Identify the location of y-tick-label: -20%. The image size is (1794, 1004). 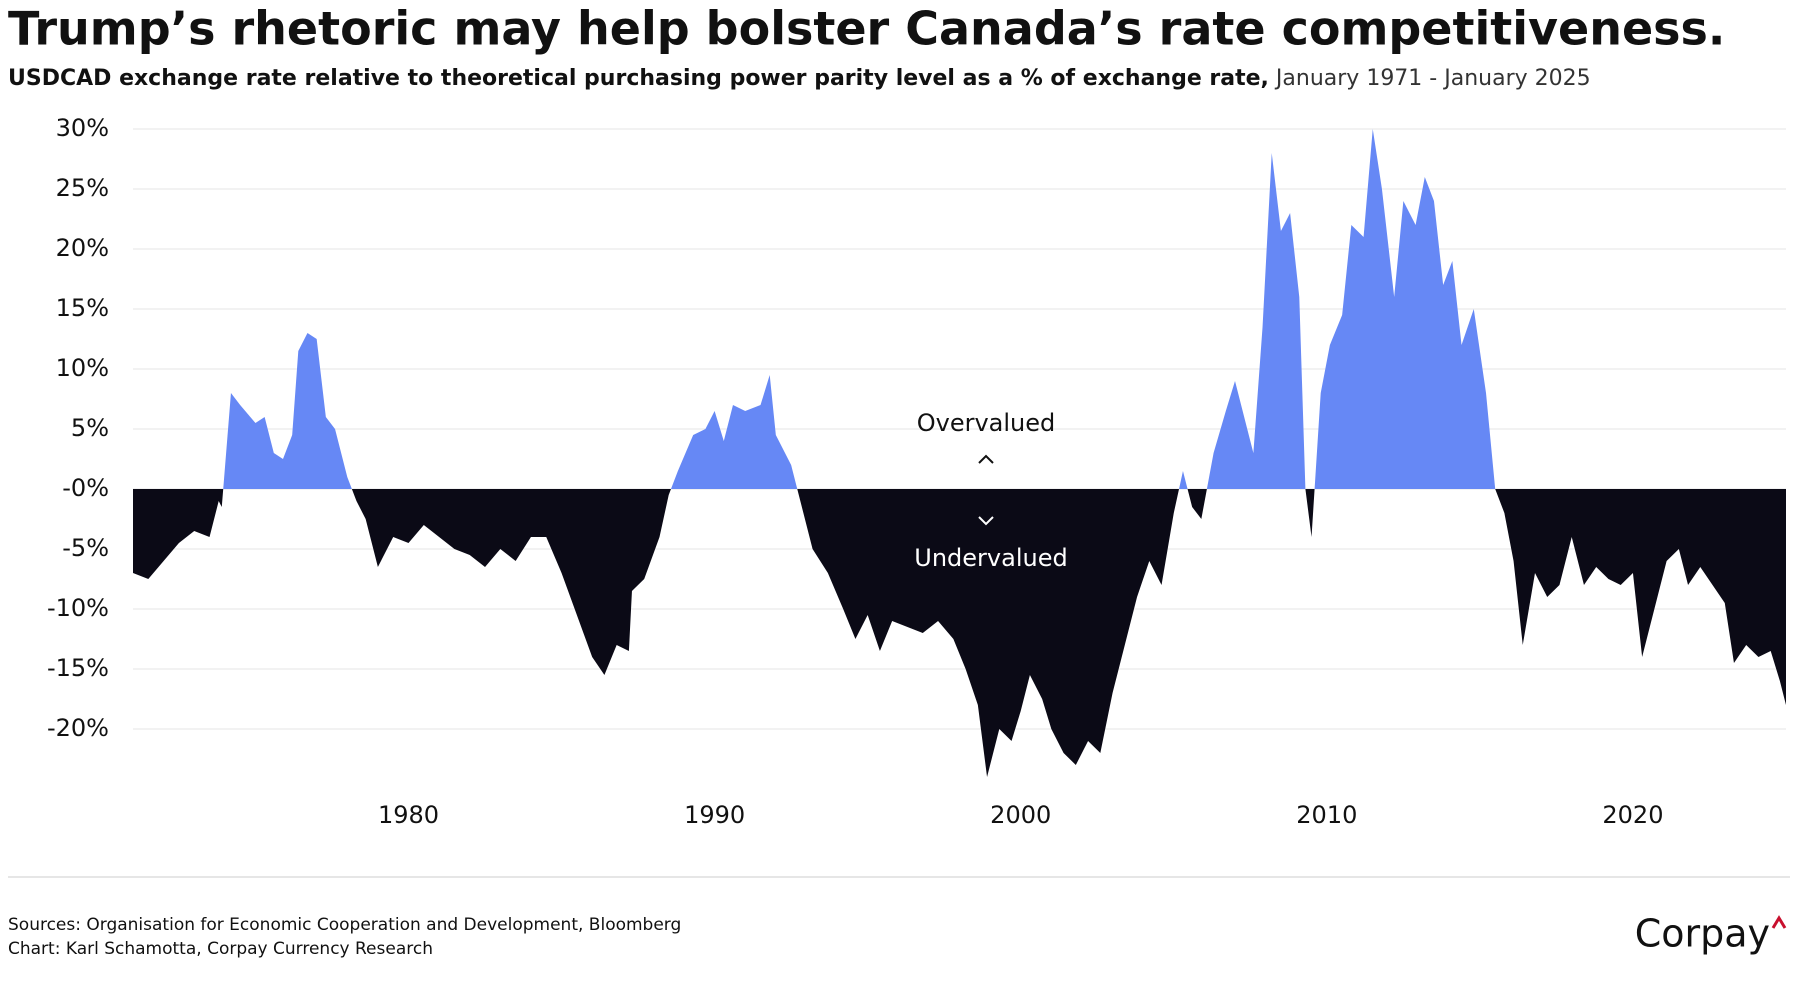
(78, 728).